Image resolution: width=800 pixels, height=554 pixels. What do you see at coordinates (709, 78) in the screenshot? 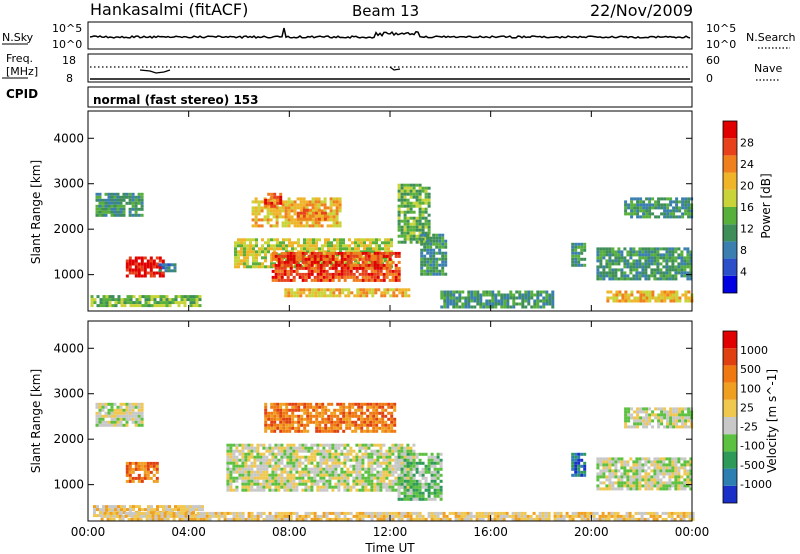
I see `nave-tick-bottom: 0` at bounding box center [709, 78].